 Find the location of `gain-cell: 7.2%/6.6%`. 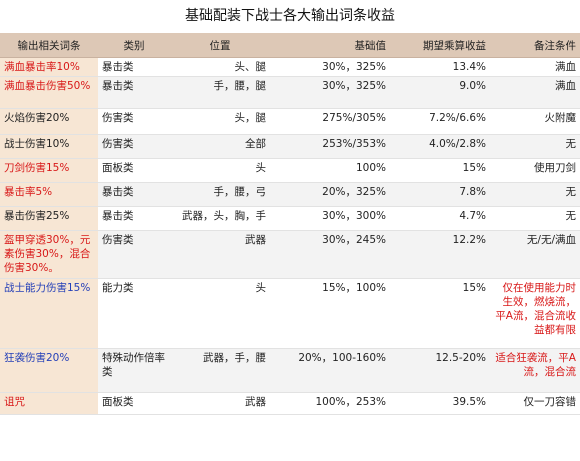

gain-cell: 7.2%/6.6% is located at coordinates (440, 121).